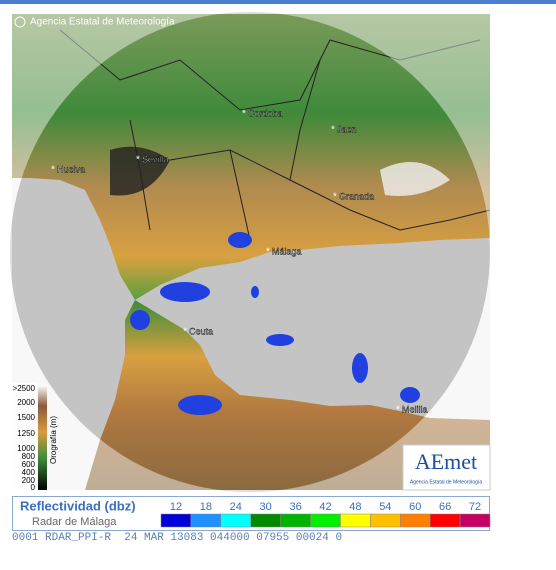 The image size is (556, 570). Describe the element at coordinates (71, 169) in the screenshot. I see `city-label: Huelva` at that location.